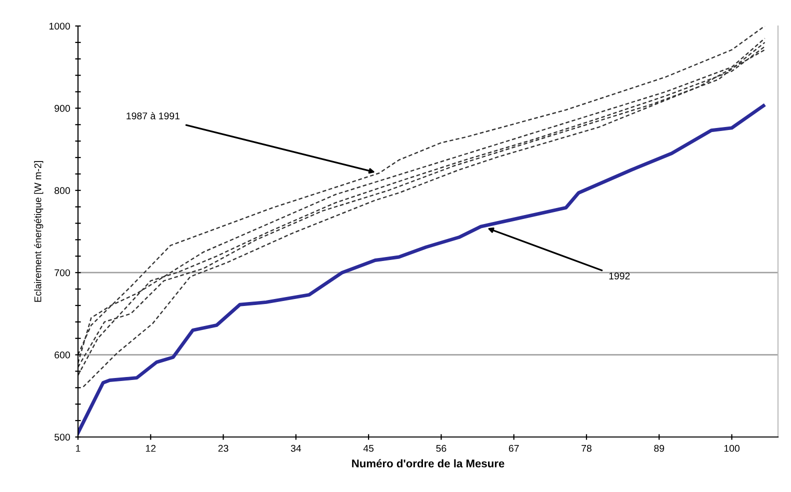 The width and height of the screenshot is (791, 492). Describe the element at coordinates (78, 448) in the screenshot. I see `x-tick-label: 1` at that location.